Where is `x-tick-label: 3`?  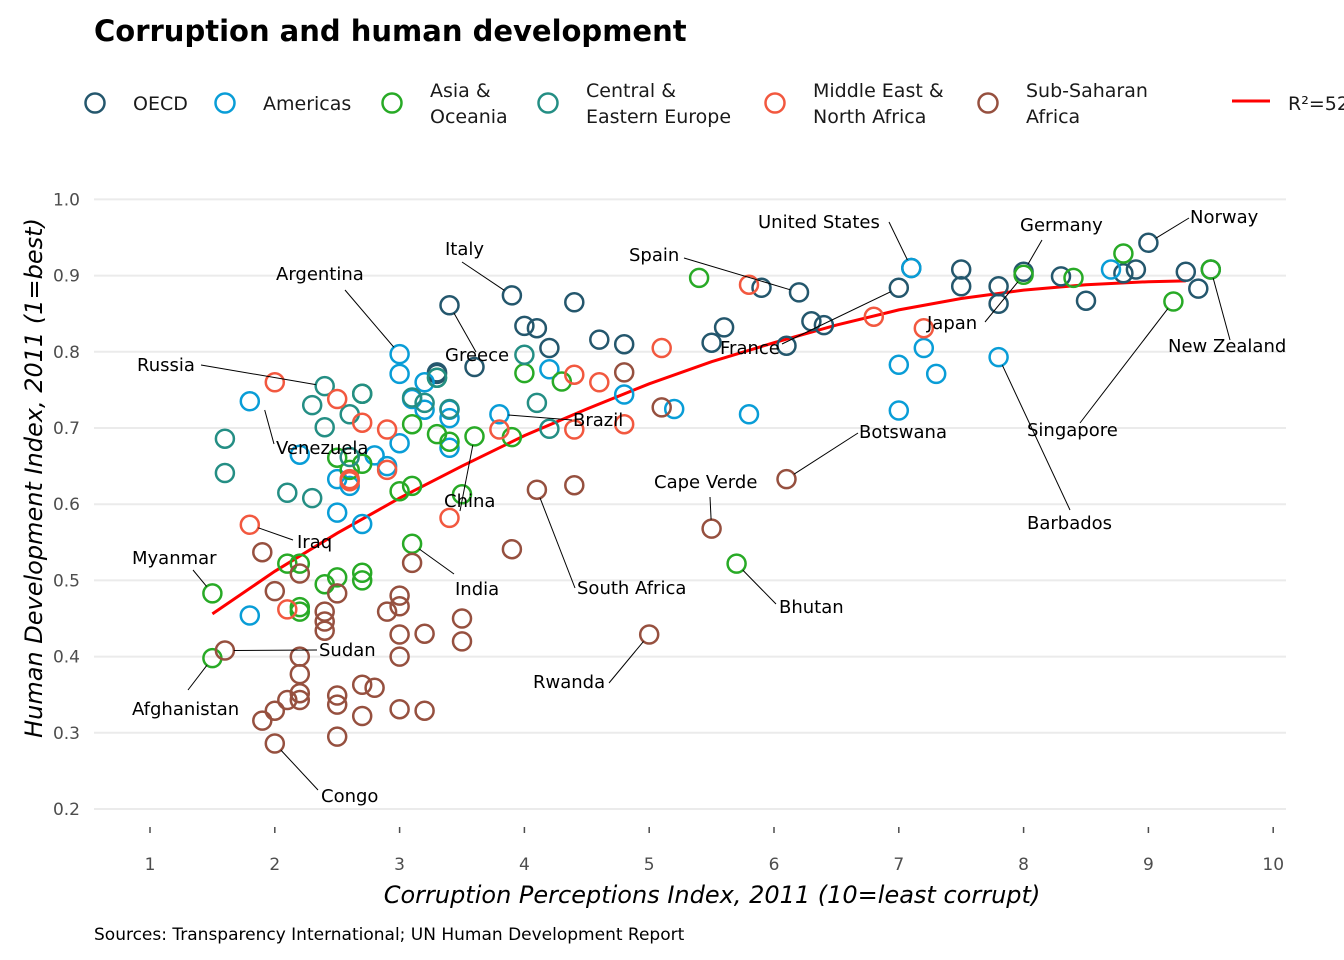 x-tick-label: 3 is located at coordinates (399, 865).